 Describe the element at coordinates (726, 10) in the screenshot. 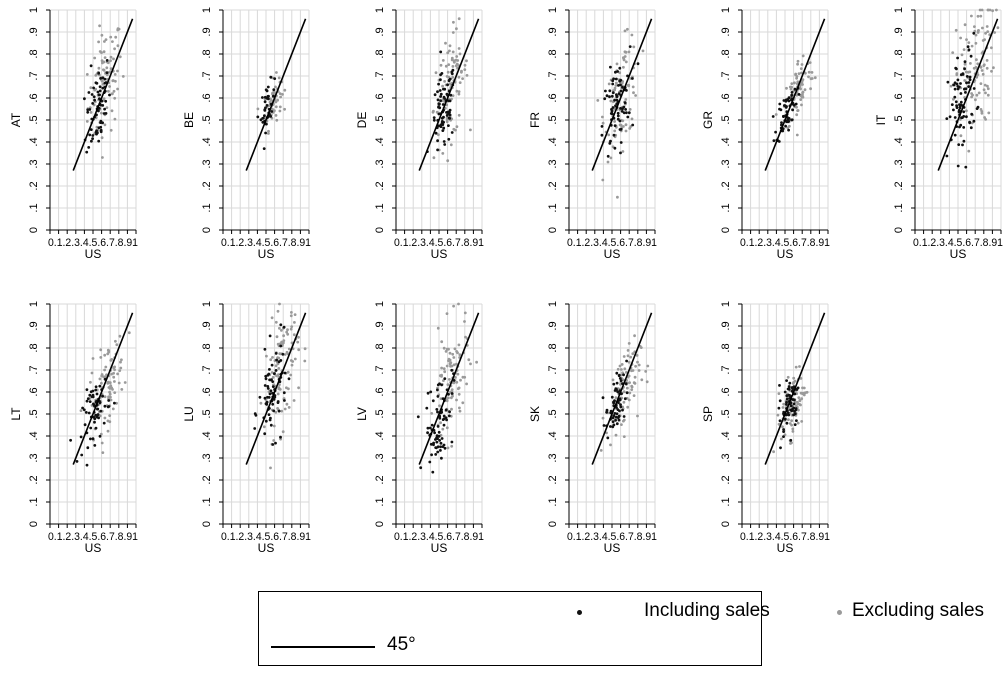

I see `y-tick-label: 1` at that location.